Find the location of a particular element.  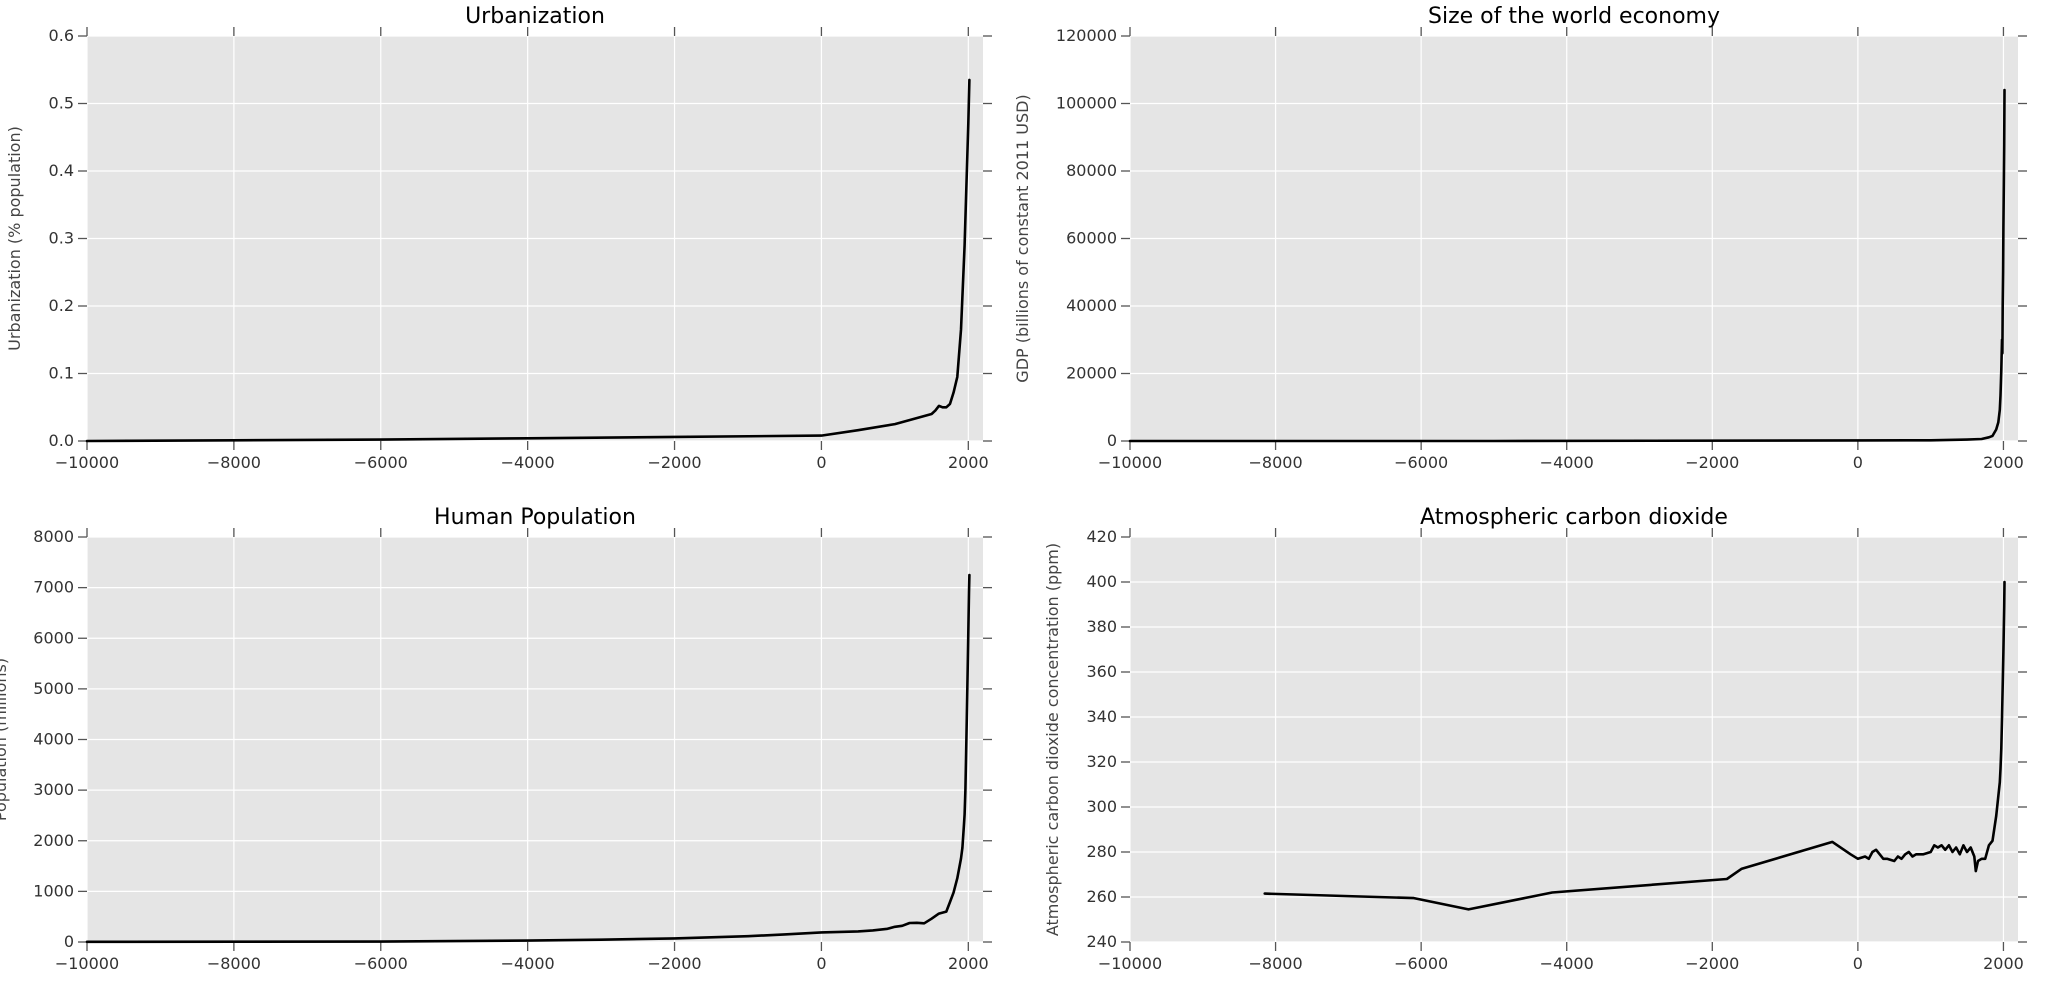

y-tick-label: 0.3 is located at coordinates (61, 238).